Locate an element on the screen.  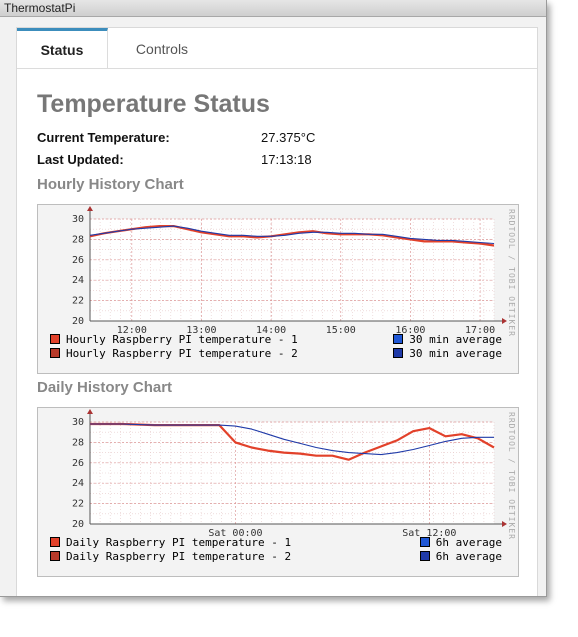
x-tick-label: 12:00 is located at coordinates (132, 330).